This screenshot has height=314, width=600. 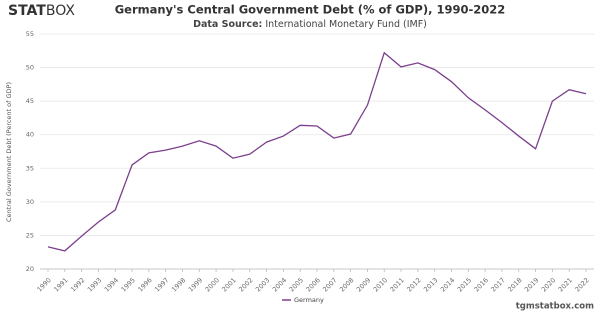 What do you see at coordinates (195, 284) in the screenshot?
I see `x-tick-label: 1999` at bounding box center [195, 284].